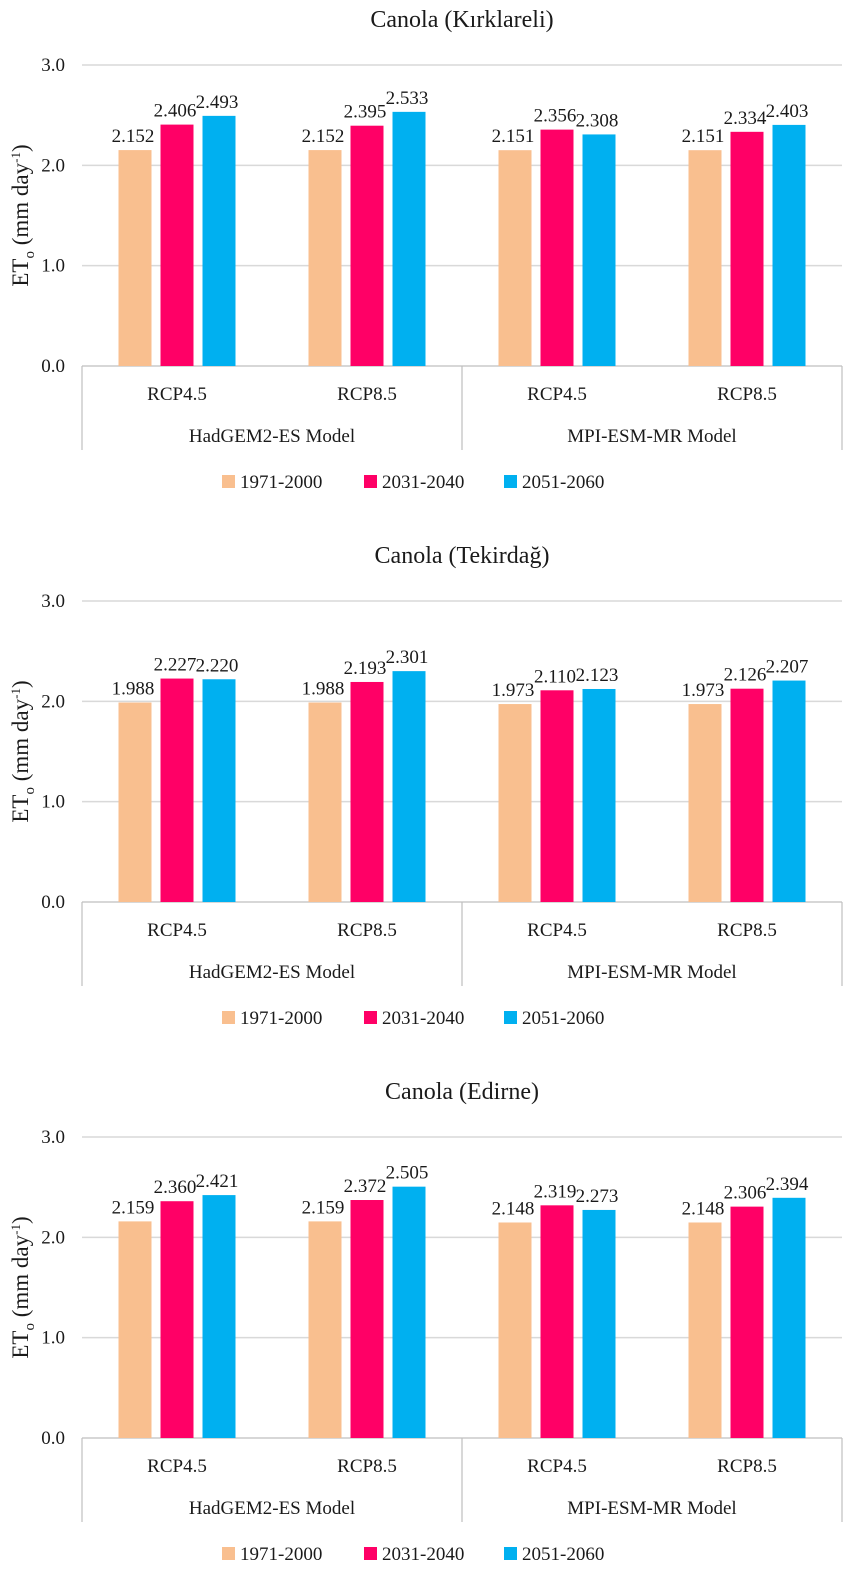 This screenshot has height=1587, width=854. Describe the element at coordinates (787, 667) in the screenshot. I see `data-label: 2.207` at that location.